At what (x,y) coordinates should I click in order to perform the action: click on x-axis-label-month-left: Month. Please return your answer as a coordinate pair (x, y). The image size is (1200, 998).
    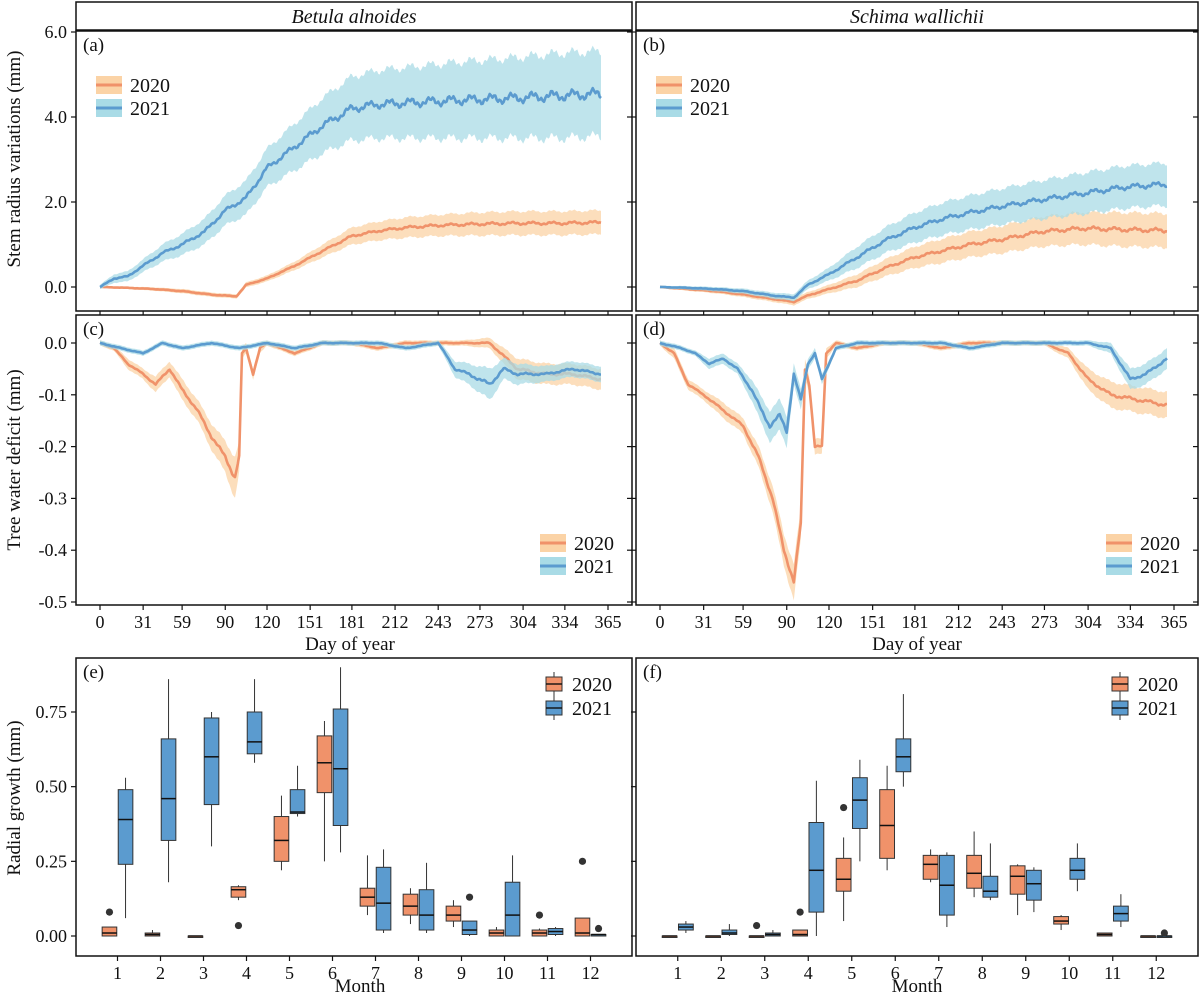
    Looking at the image, I should click on (360, 986).